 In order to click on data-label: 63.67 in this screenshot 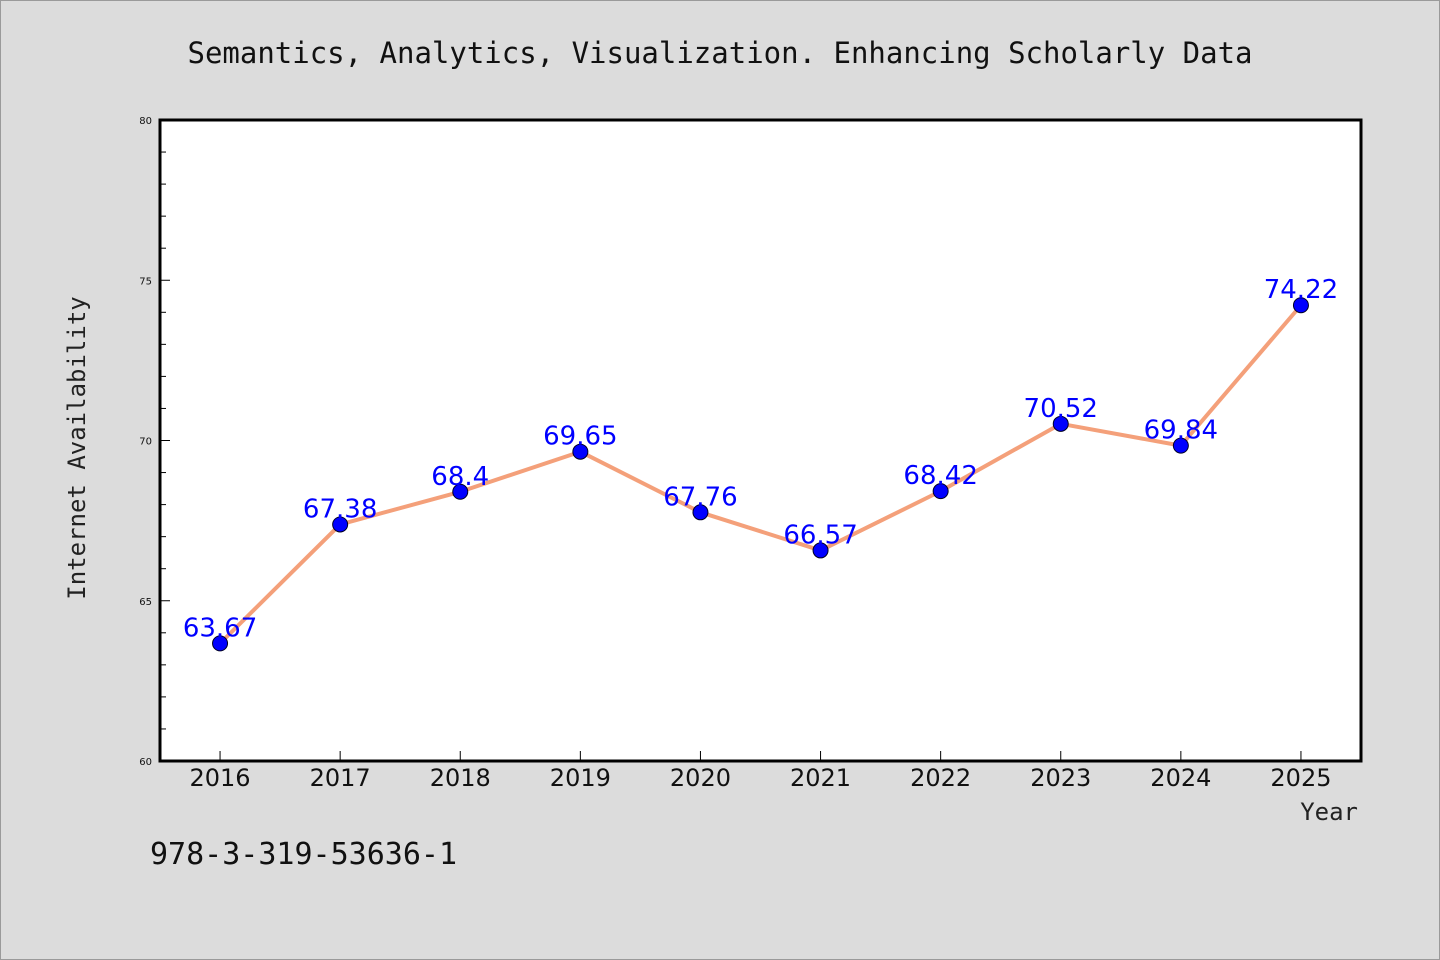, I will do `click(220, 628)`.